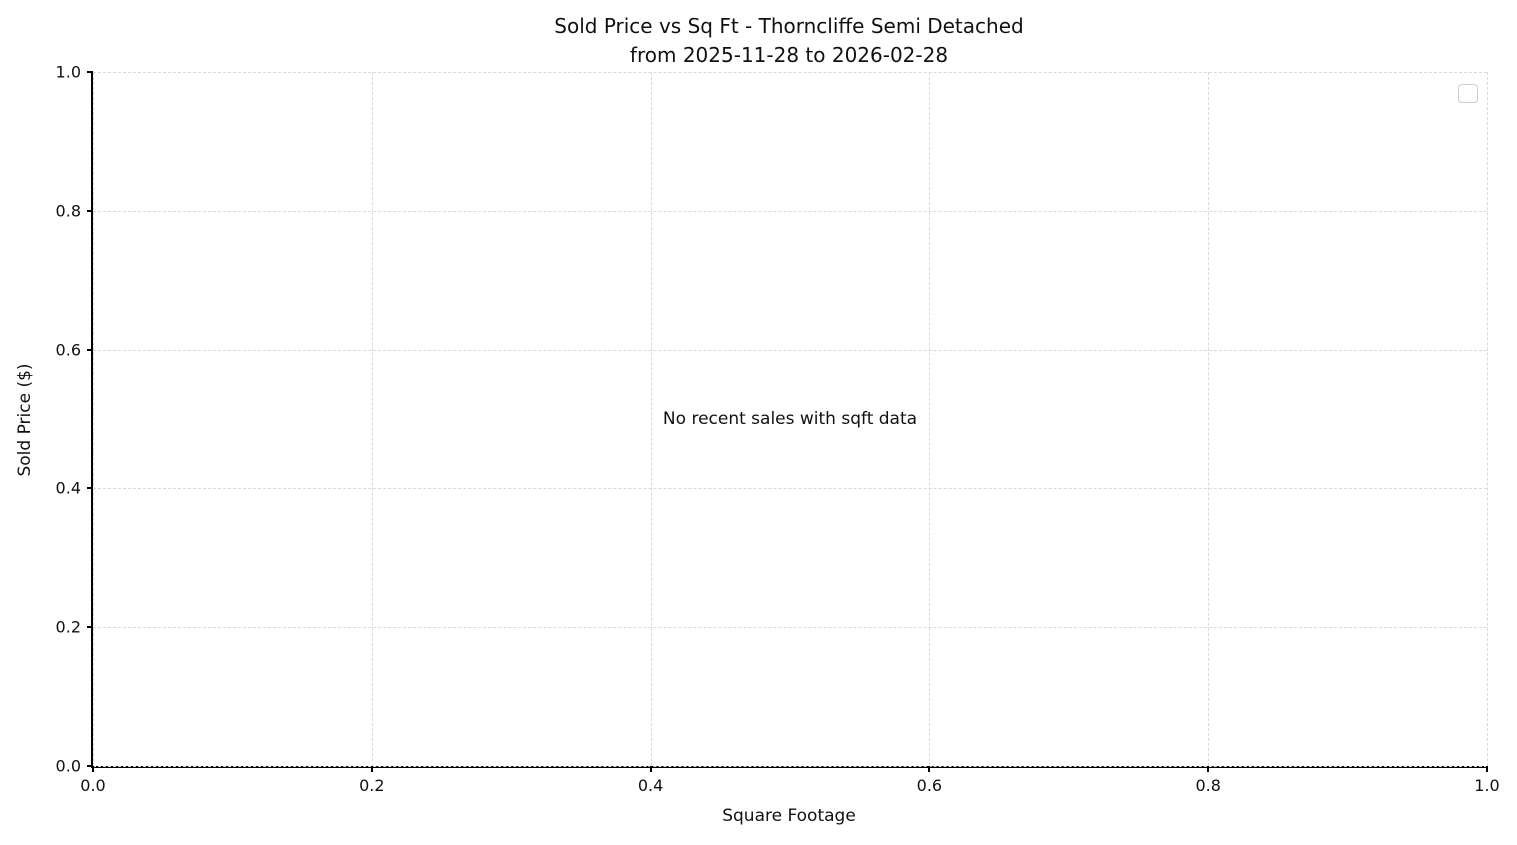 The height and width of the screenshot is (845, 1517). Describe the element at coordinates (25, 420) in the screenshot. I see `y-axis-label: Sold Price ($)` at that location.